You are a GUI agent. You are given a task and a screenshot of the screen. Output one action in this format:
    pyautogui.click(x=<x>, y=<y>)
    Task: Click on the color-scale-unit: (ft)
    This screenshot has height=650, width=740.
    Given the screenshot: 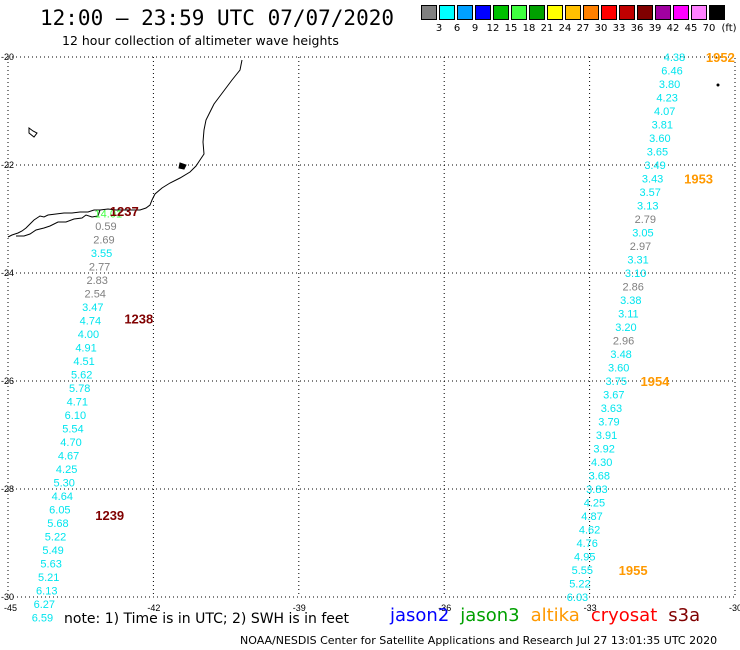 What is the action you would take?
    pyautogui.click(x=729, y=28)
    